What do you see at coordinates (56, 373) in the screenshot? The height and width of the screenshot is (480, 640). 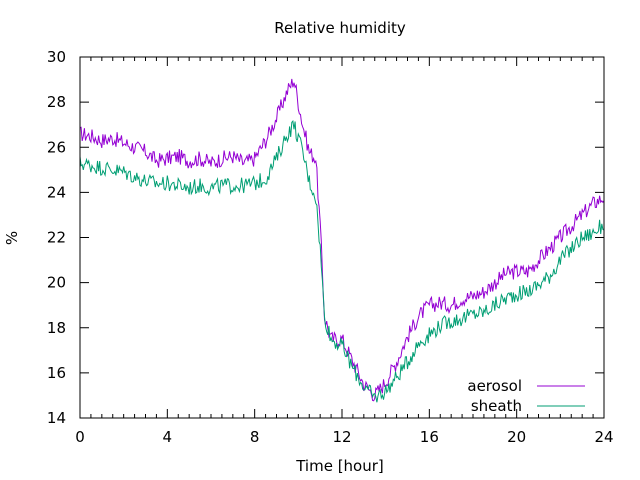 I see `y-tick-label: 16` at bounding box center [56, 373].